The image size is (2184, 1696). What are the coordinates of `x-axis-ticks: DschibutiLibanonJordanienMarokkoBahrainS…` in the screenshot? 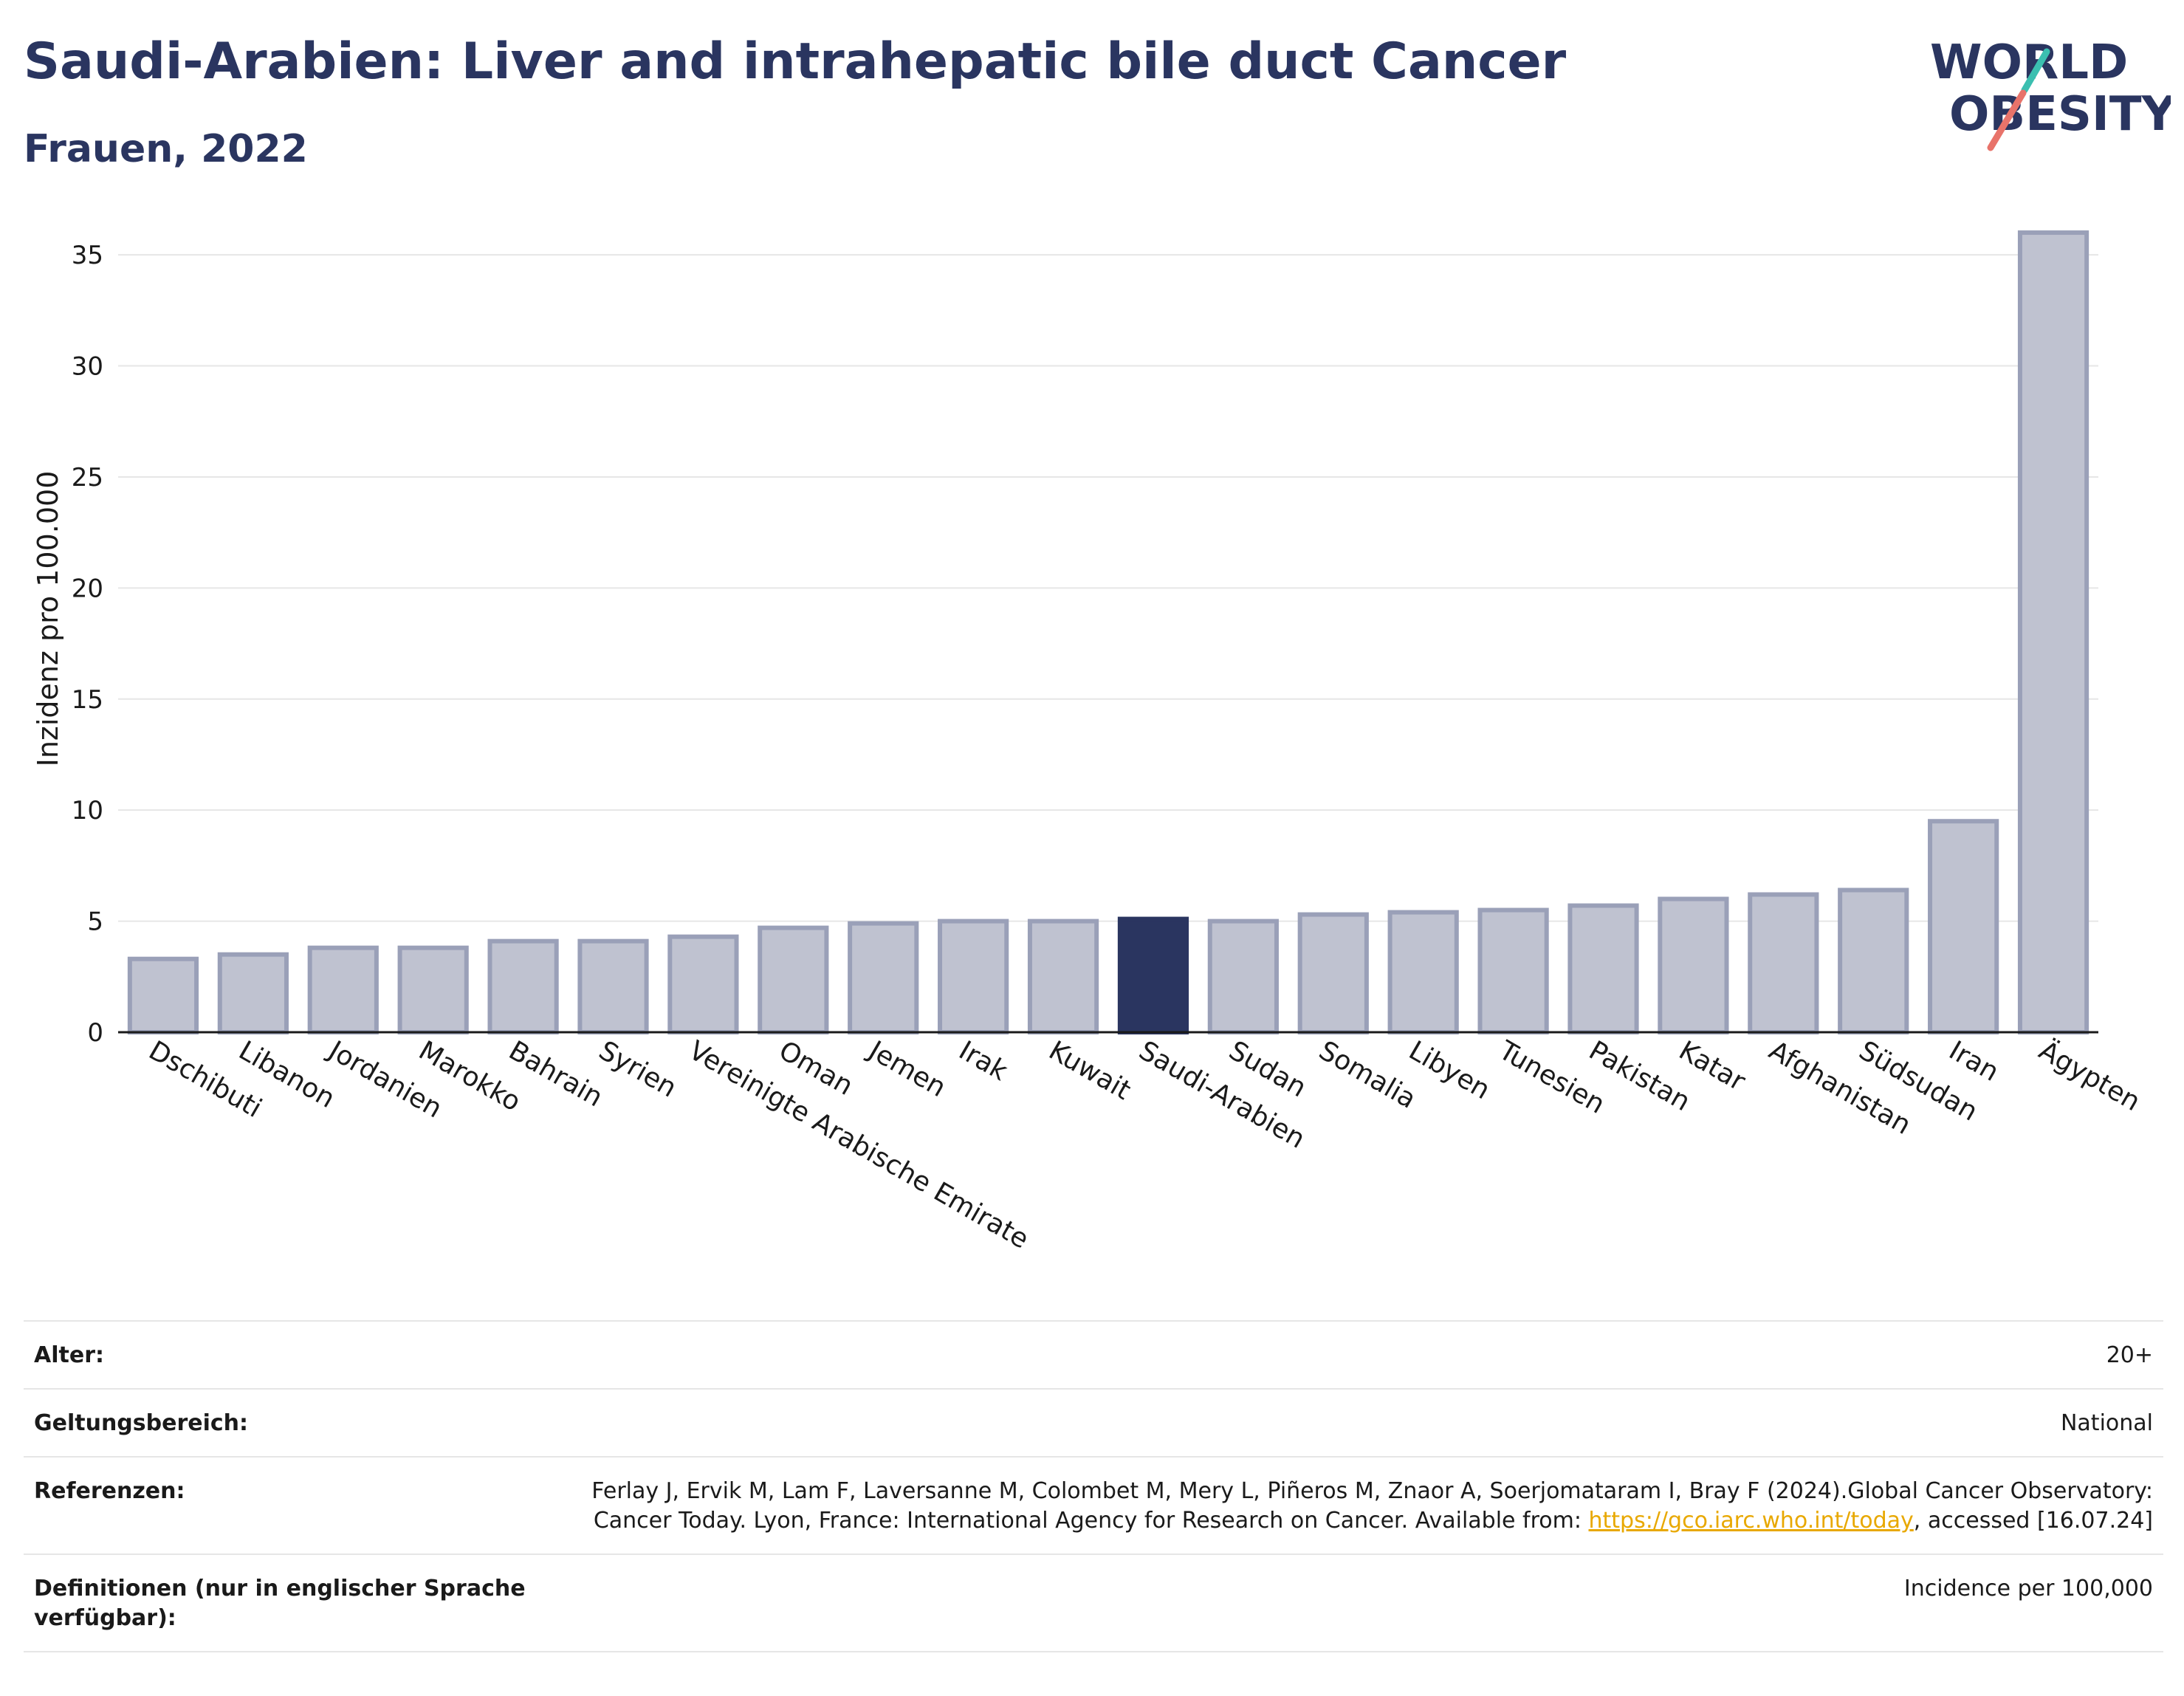 It's located at (1144, 1144).